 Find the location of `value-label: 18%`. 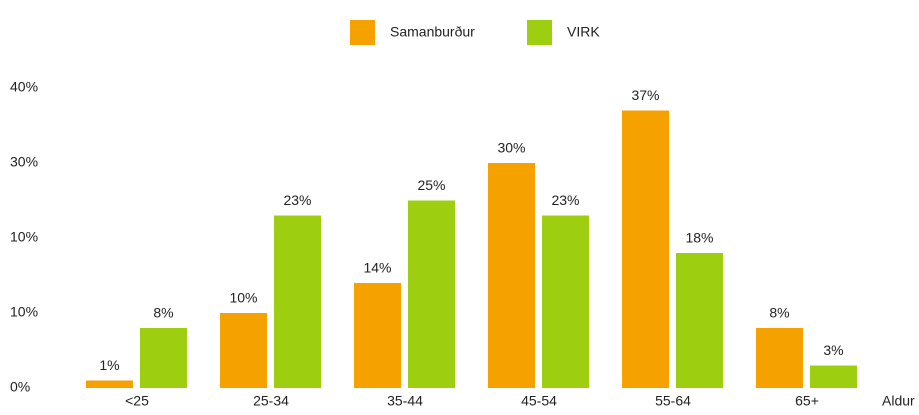

value-label: 18% is located at coordinates (699, 238).